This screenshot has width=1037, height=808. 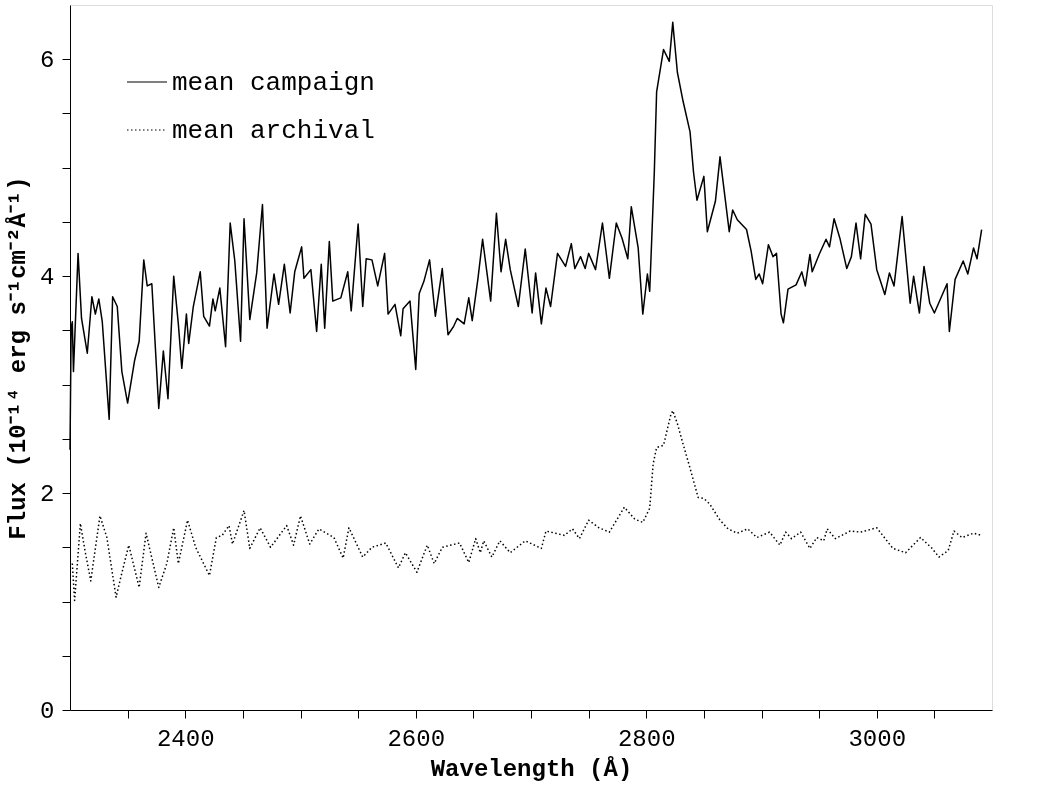 What do you see at coordinates (47, 494) in the screenshot?
I see `y-tick-label: 2` at bounding box center [47, 494].